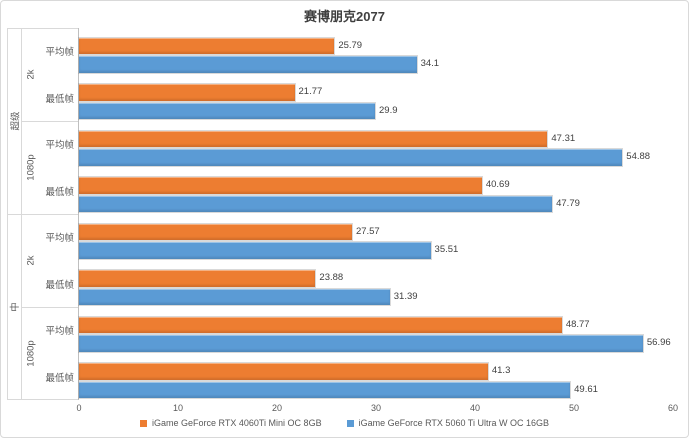 Image resolution: width=689 pixels, height=438 pixels. I want to click on x-tick-label: 10, so click(178, 408).